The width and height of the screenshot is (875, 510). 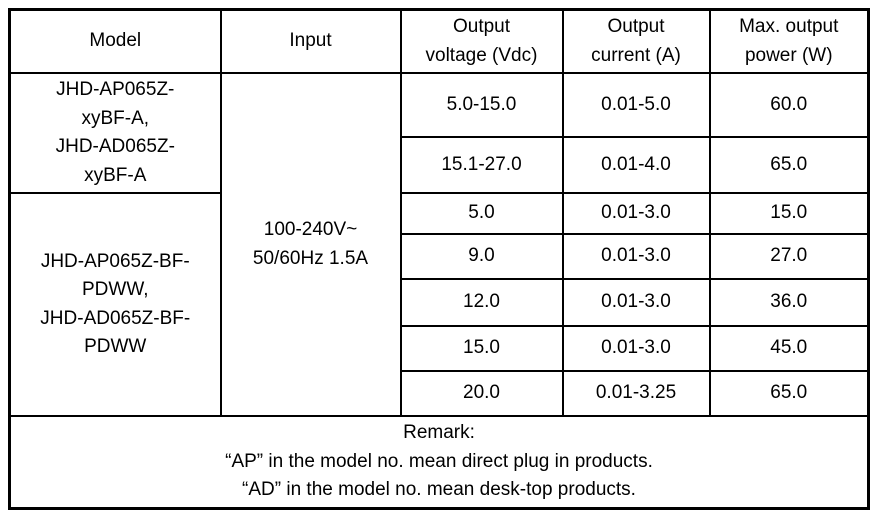 What do you see at coordinates (481, 256) in the screenshot?
I see `voltage-cell: 9.0` at bounding box center [481, 256].